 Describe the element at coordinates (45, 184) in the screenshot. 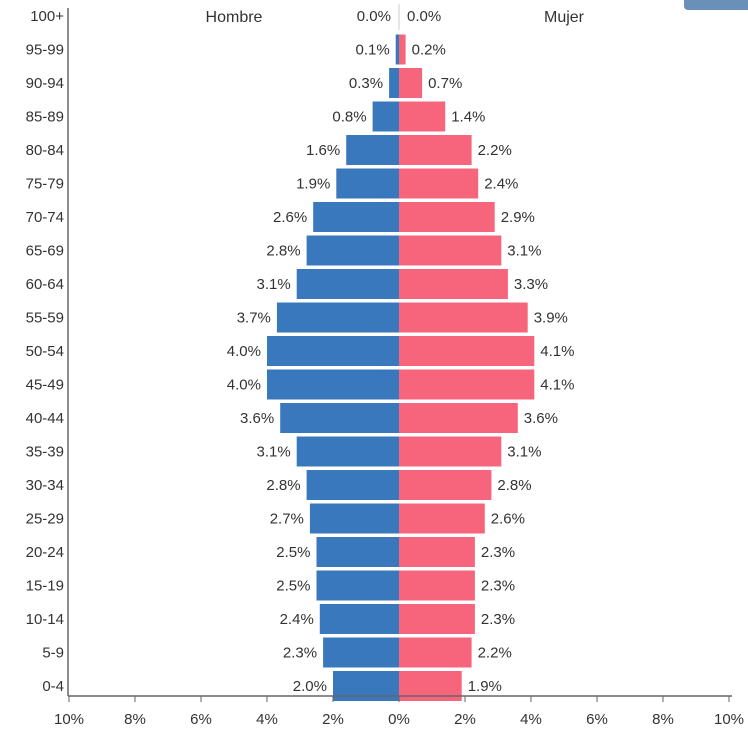

I see `age-label: 75-79` at that location.